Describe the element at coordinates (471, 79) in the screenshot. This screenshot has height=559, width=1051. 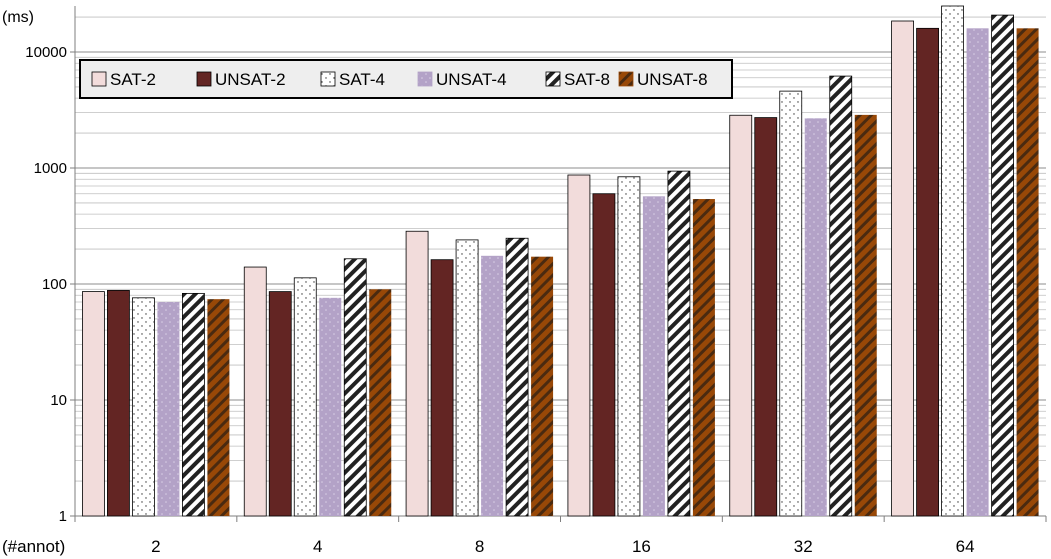
I see `legend-label-unsat-4: UNSAT-4` at that location.